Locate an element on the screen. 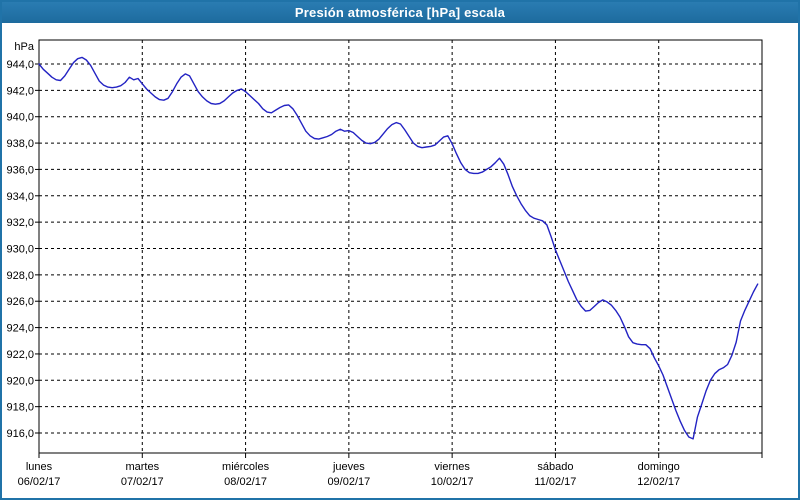  chart-title: Presión atmosférica [hPa] escala is located at coordinates (400, 12).